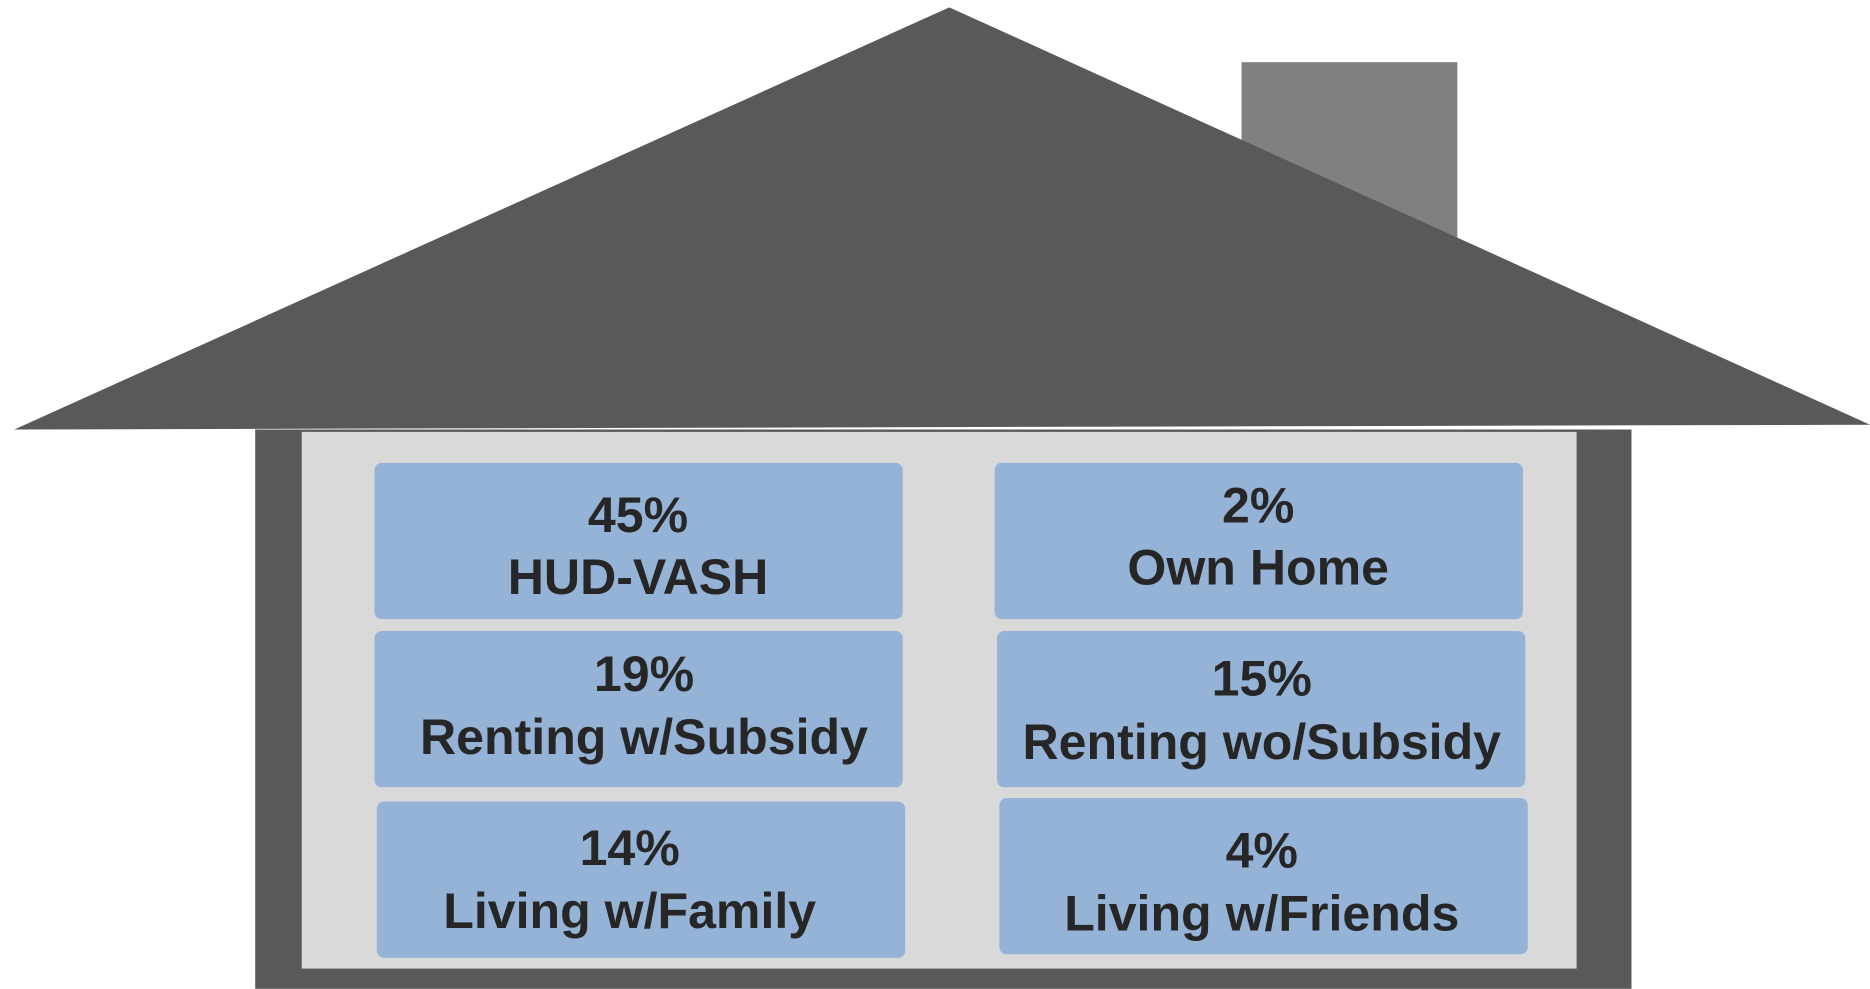 The height and width of the screenshot is (989, 1870). I want to click on box-percent: 15%, so click(1262, 679).